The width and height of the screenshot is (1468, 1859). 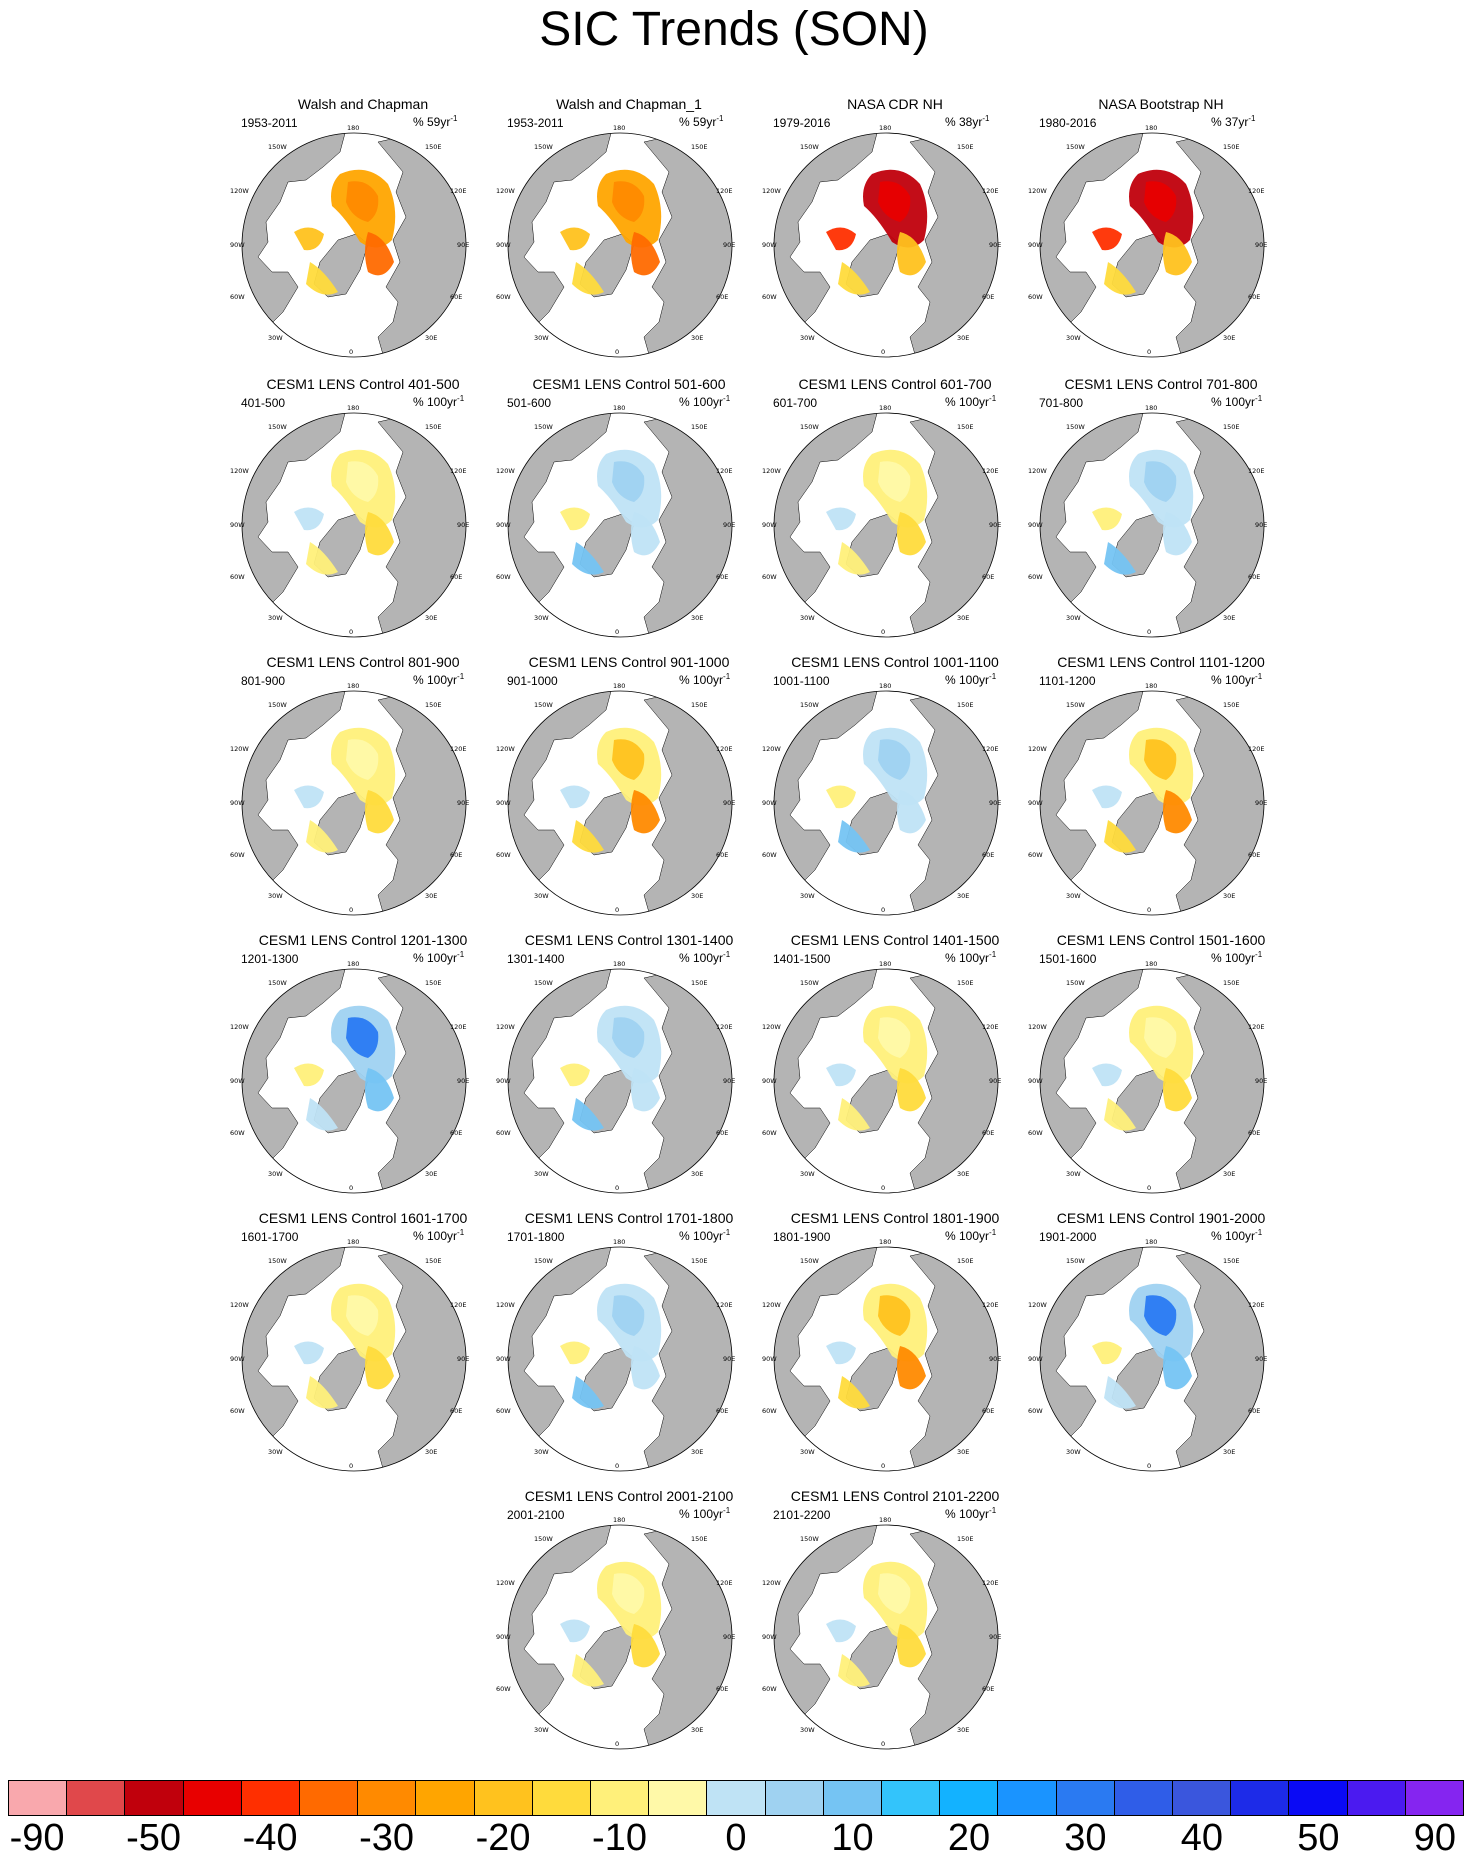 I want to click on panel-units-text: % 38yr, so click(x=964, y=122).